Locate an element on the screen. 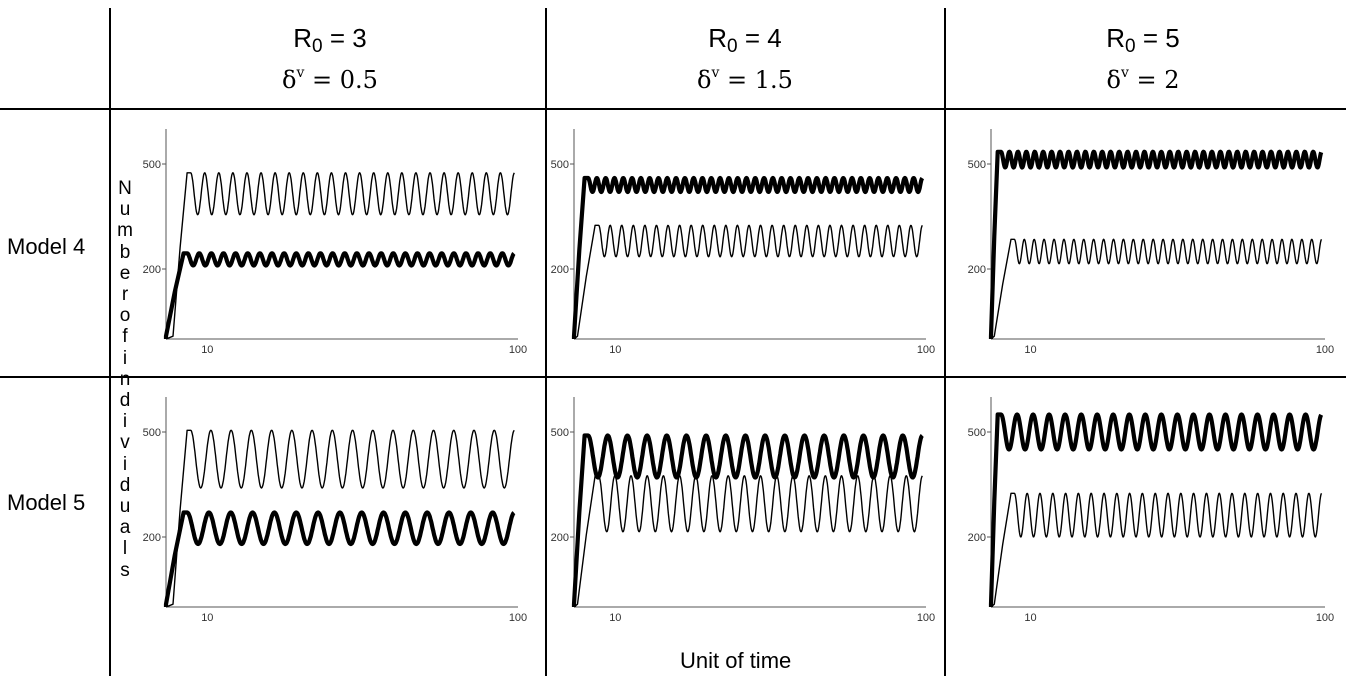 This screenshot has height=676, width=1346. chart-panel-model4-r0-3: 200 500 10 100 is located at coordinates (335, 242).